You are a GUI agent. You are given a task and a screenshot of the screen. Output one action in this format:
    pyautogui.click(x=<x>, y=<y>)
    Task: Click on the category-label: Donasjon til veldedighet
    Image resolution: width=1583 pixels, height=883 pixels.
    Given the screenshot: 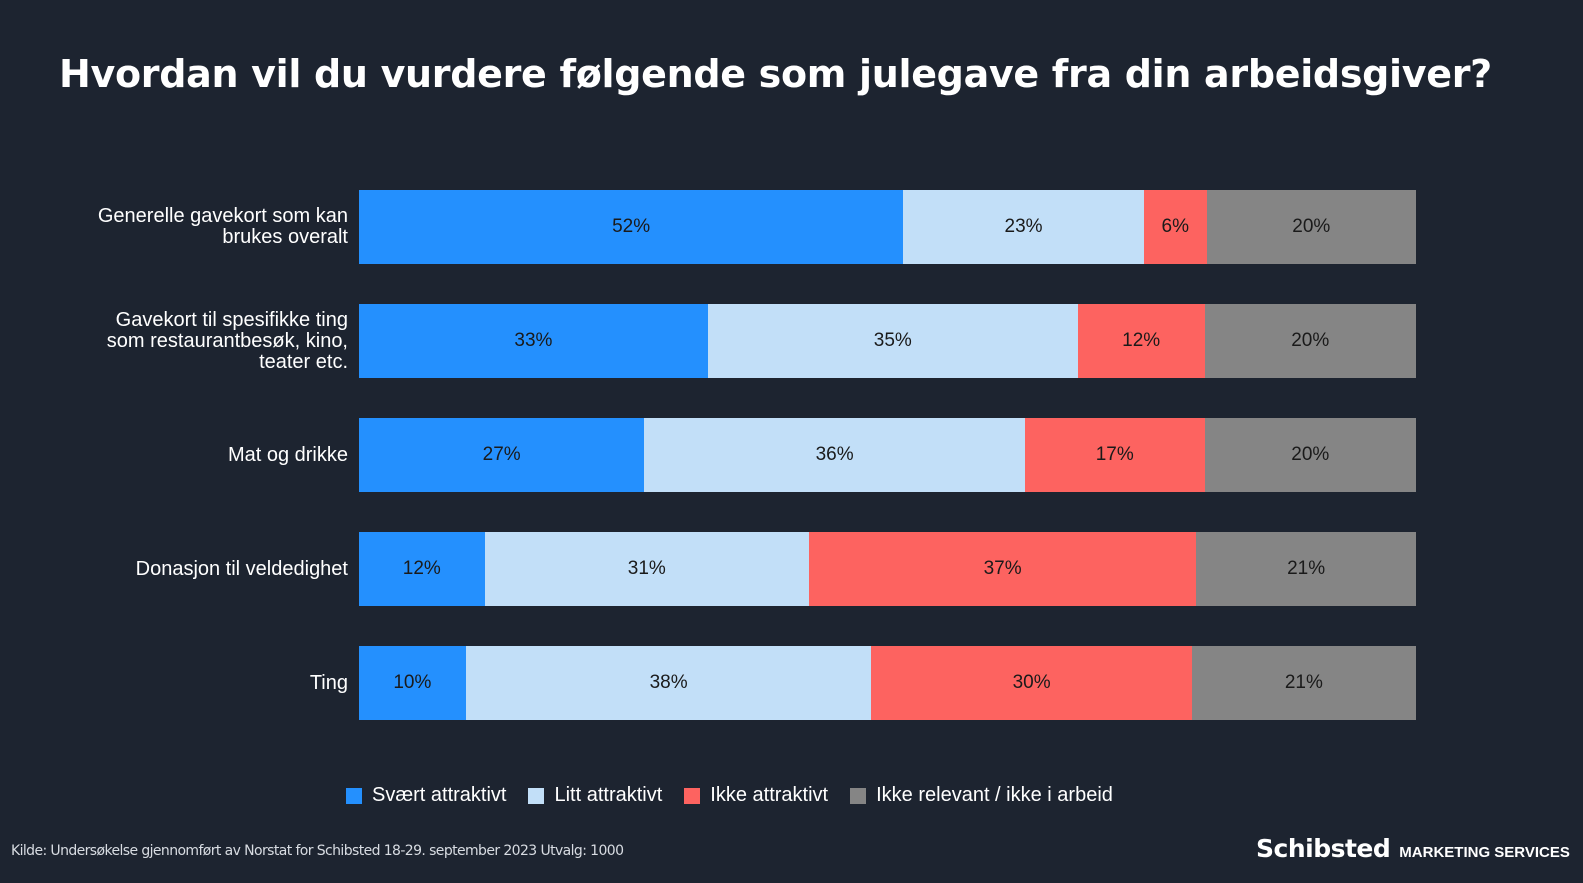 What is the action you would take?
    pyautogui.click(x=174, y=569)
    